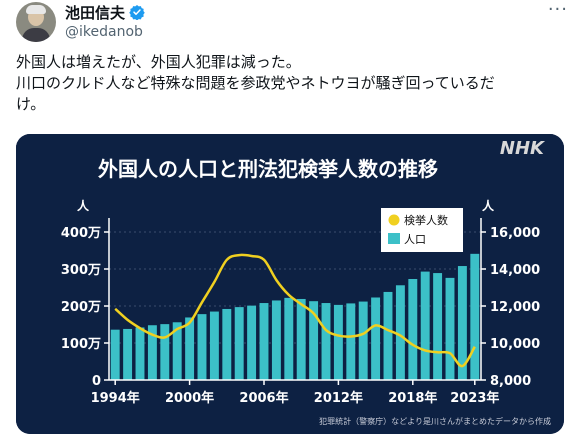 The height and width of the screenshot is (434, 576). I want to click on author-handle: @ikedanob, so click(104, 32).